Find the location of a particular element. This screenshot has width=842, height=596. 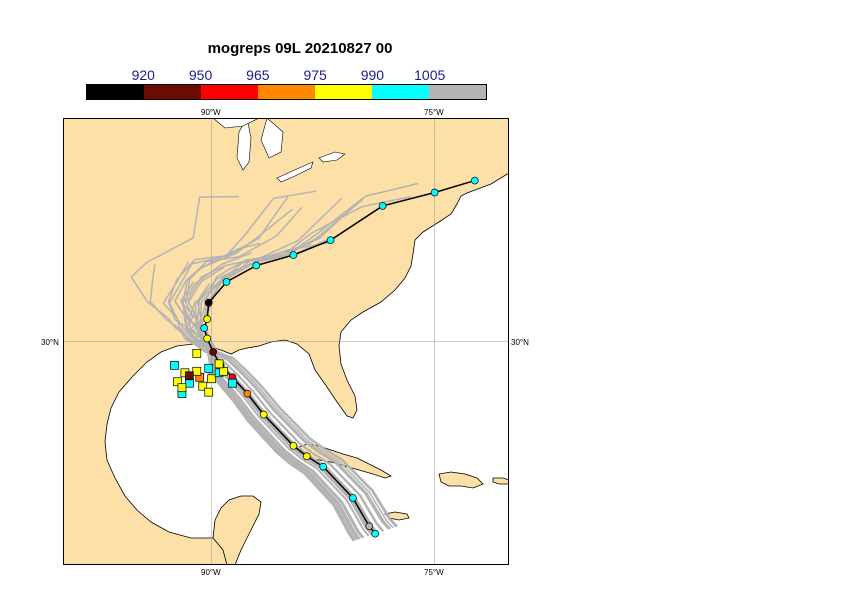

colorbar-tick-label-2: 965 is located at coordinates (258, 75).